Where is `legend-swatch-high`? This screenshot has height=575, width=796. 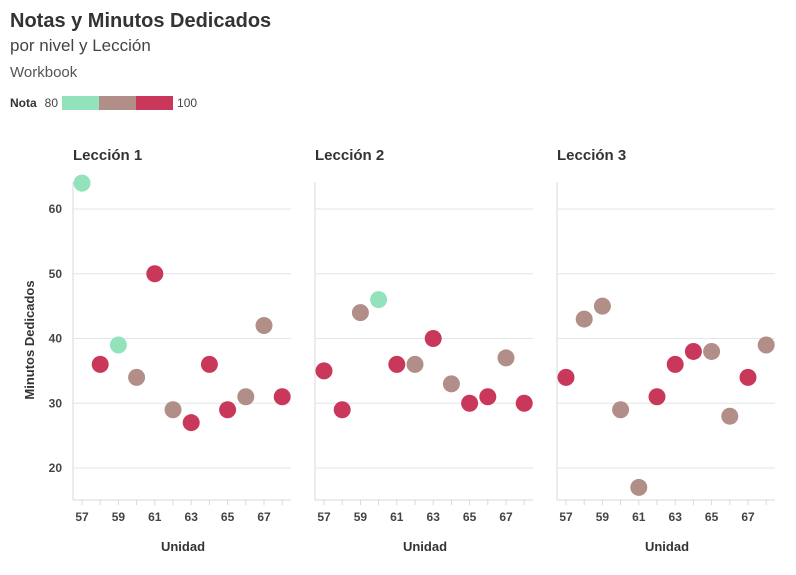 legend-swatch-high is located at coordinates (155, 103).